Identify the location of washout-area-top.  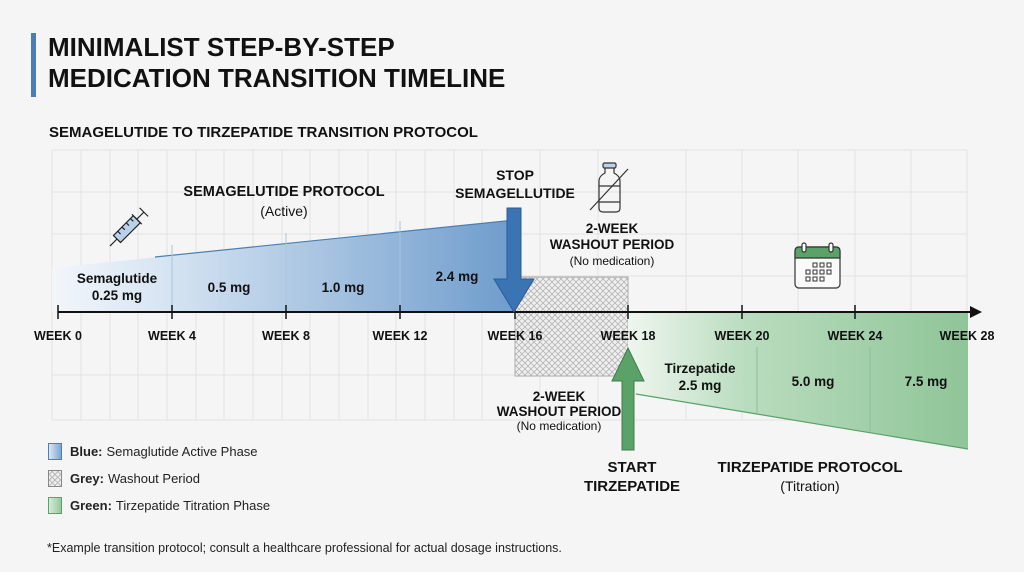
(571, 294).